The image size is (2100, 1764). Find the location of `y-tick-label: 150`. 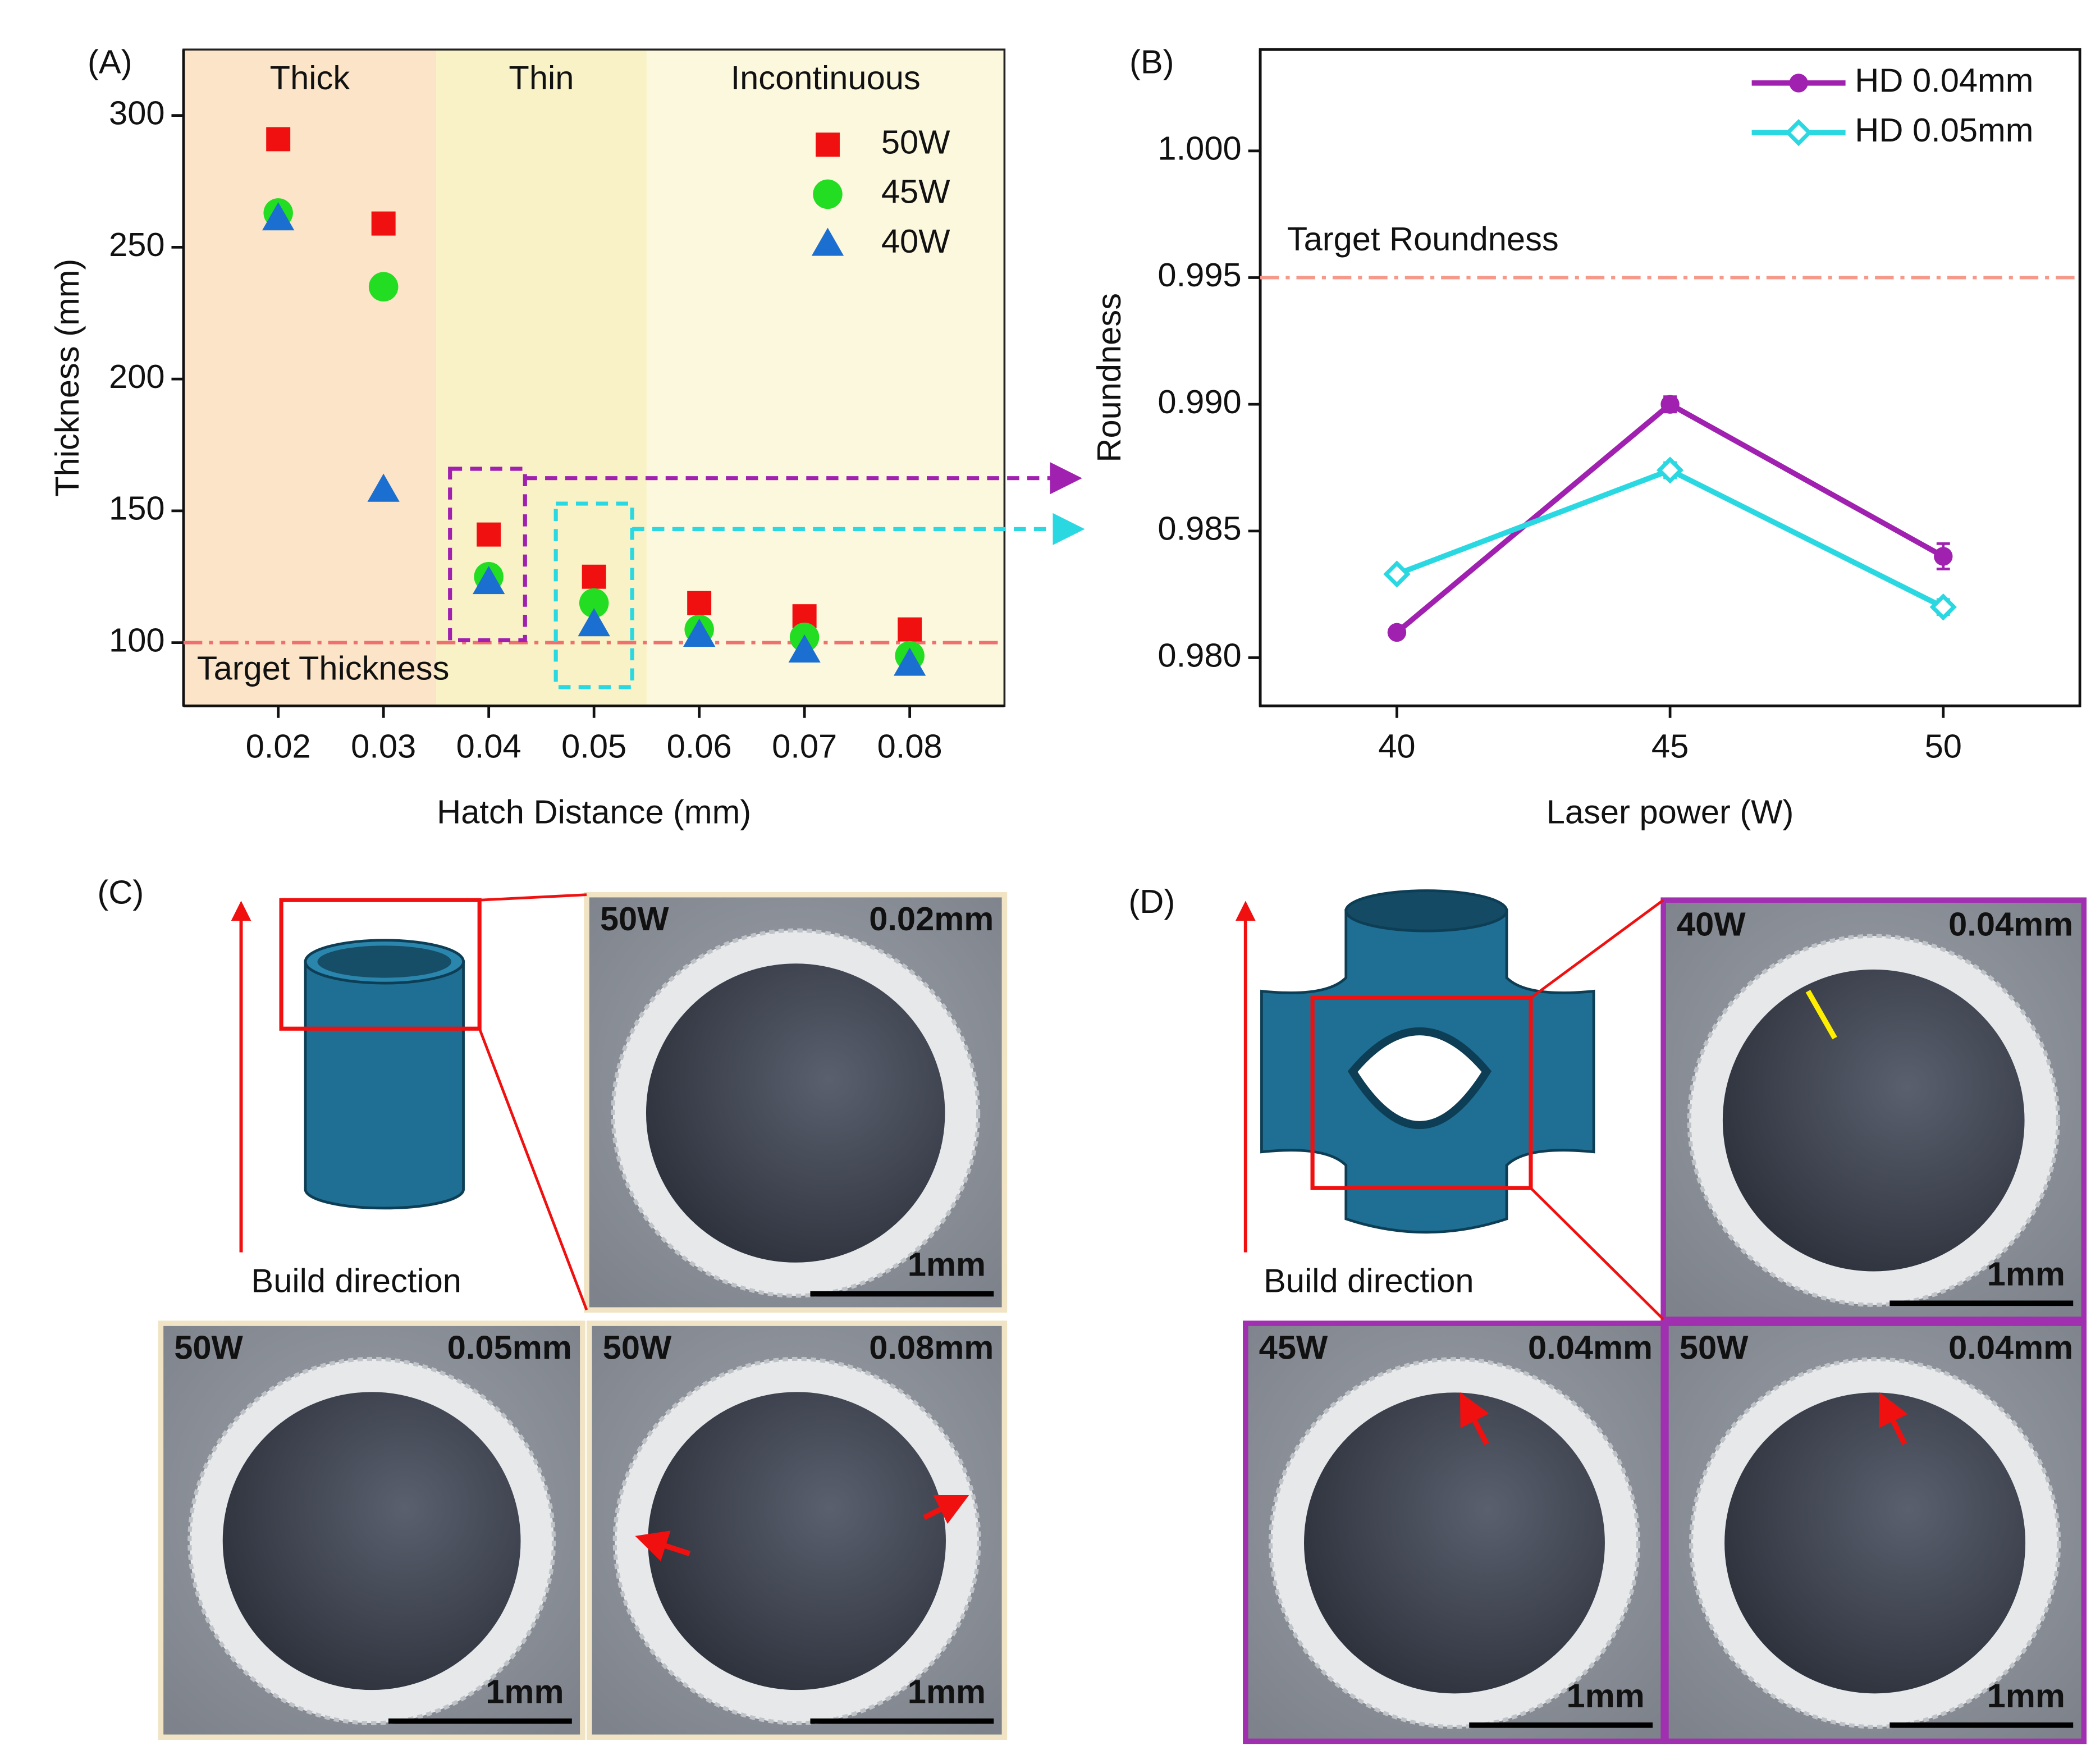

y-tick-label: 150 is located at coordinates (136, 508).